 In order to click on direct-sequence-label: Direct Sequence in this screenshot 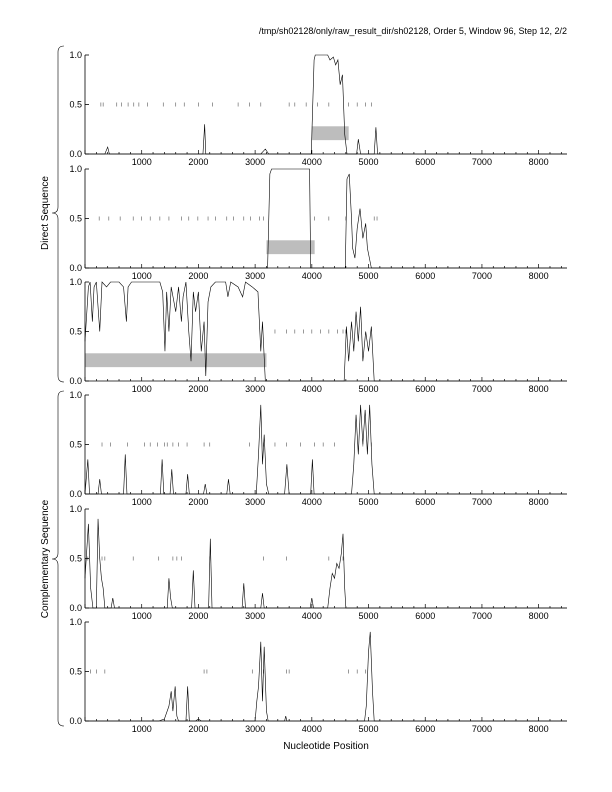, I will do `click(45, 213)`.